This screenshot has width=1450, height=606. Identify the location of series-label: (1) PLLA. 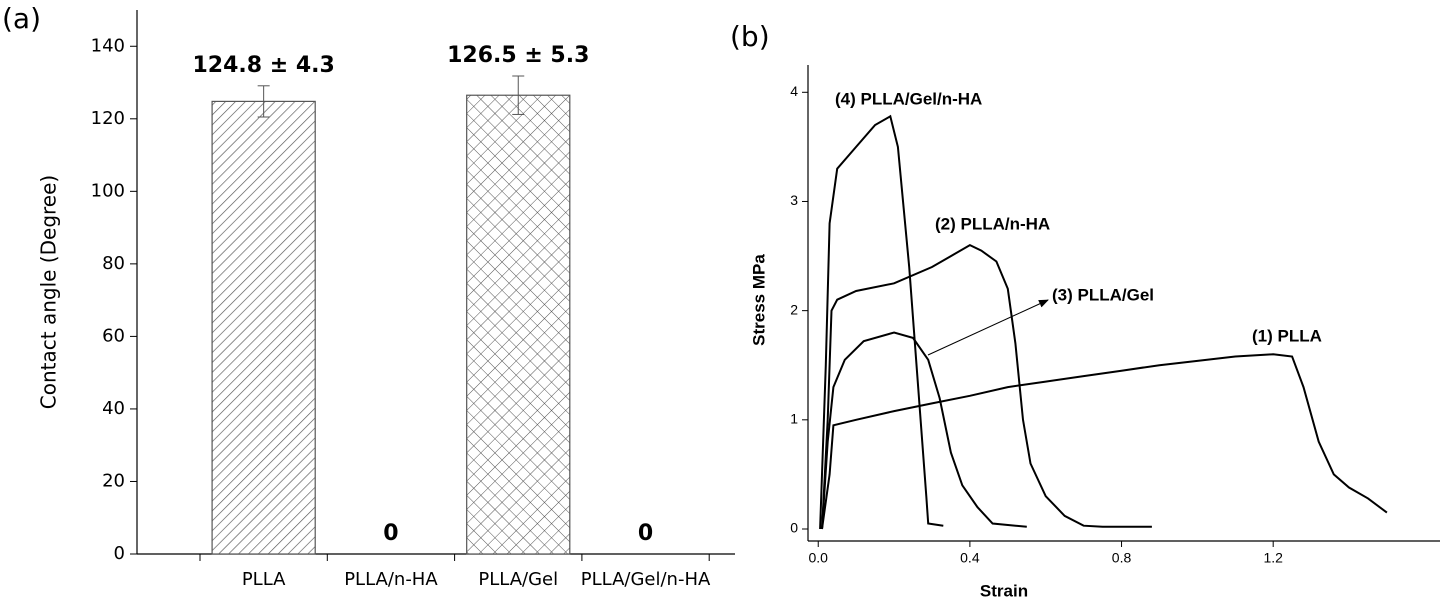
(1287, 335).